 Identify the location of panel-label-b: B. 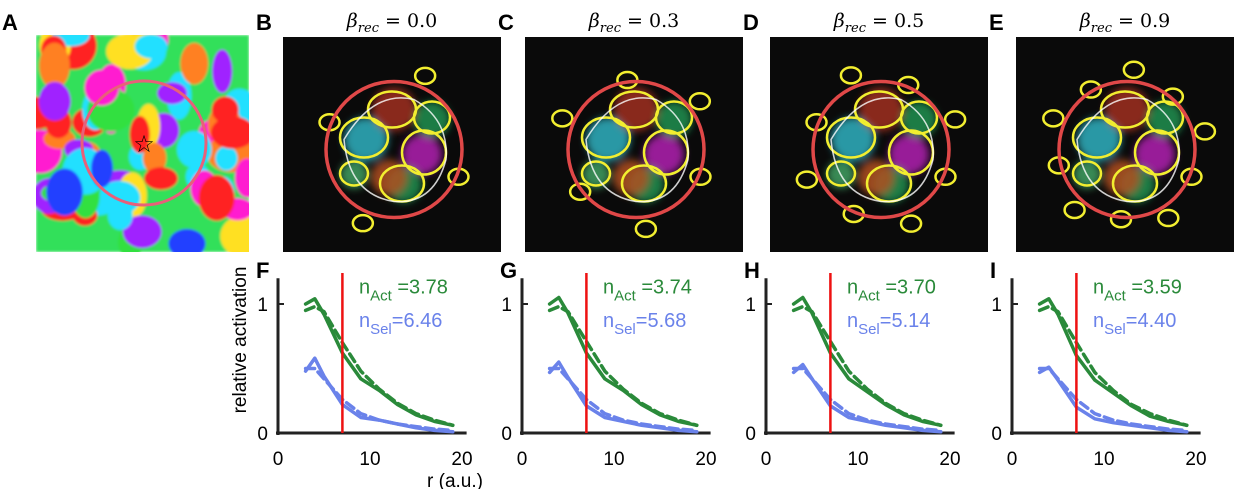
(264, 22).